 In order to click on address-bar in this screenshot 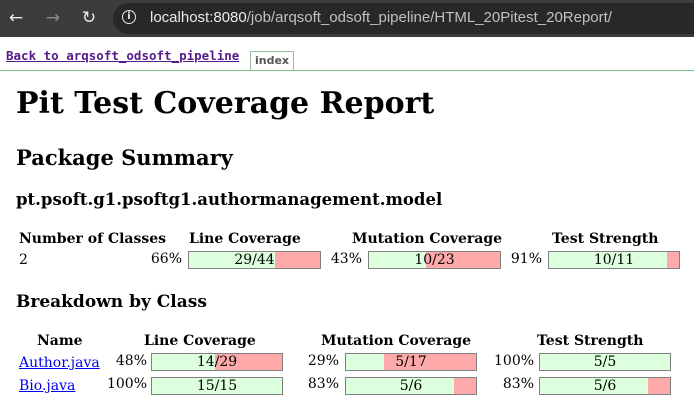, I will do `click(403, 18)`.